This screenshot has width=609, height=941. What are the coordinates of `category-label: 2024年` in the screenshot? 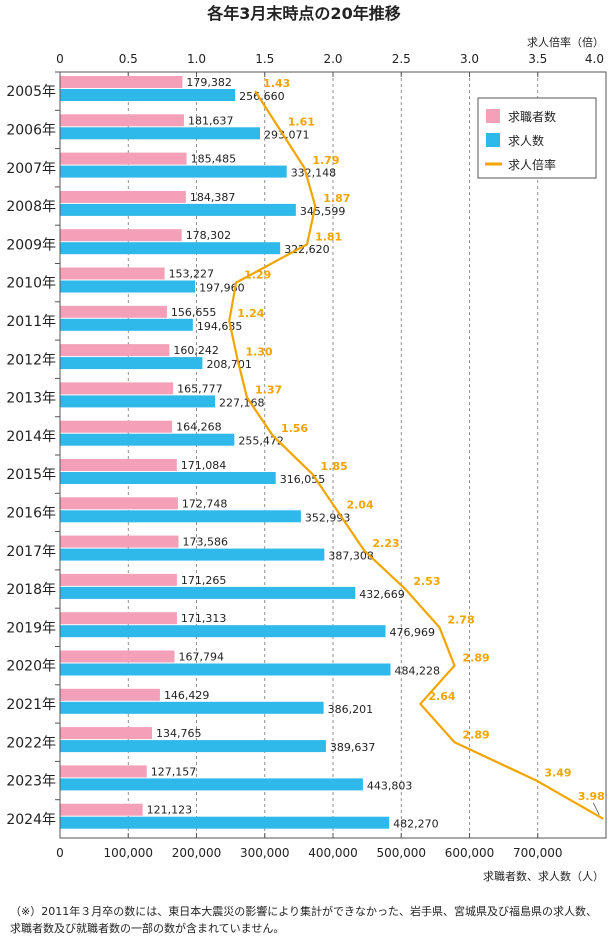 It's located at (31, 820).